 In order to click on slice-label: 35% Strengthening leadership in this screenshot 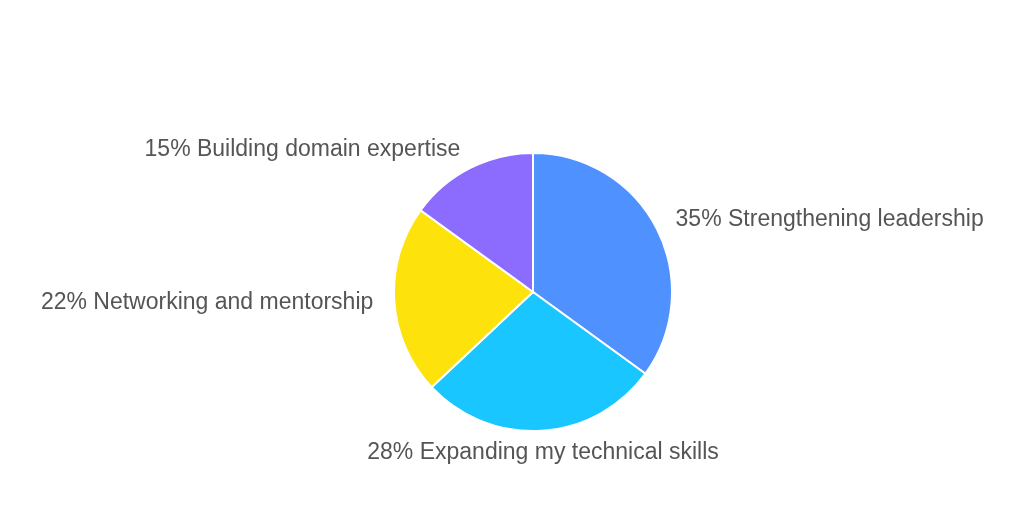, I will do `click(829, 218)`.